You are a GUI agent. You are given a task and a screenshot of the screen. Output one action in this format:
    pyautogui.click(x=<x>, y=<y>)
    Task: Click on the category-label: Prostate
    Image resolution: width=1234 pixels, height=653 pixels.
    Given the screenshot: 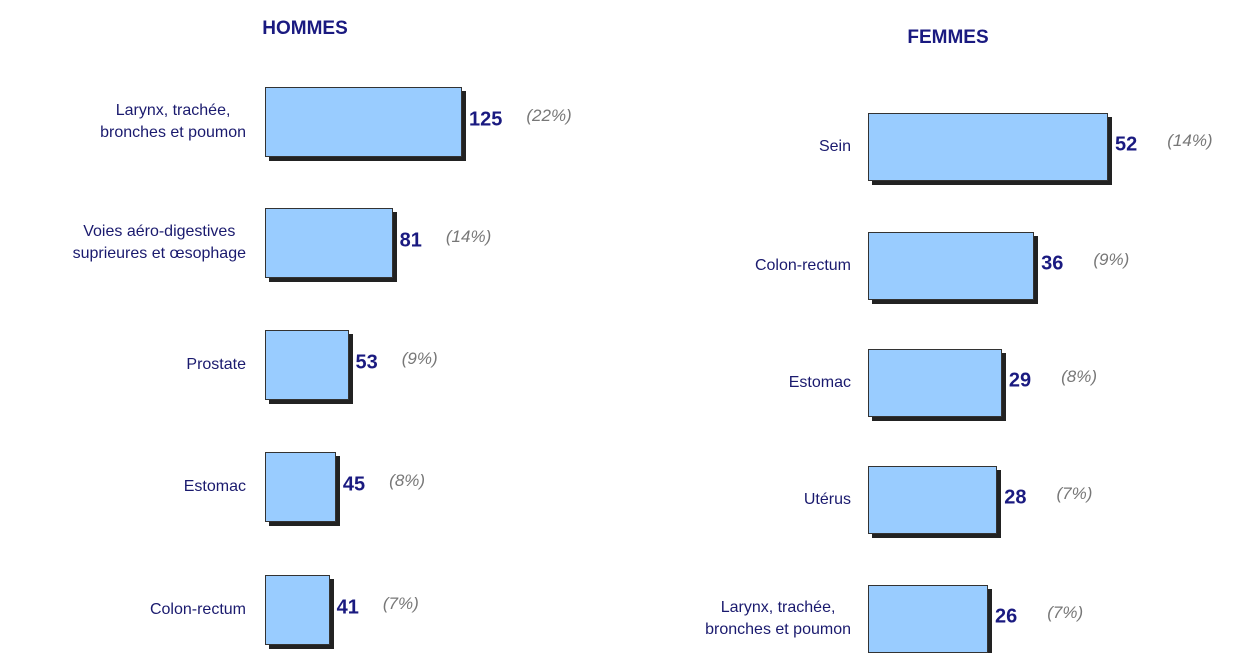 What is the action you would take?
    pyautogui.click(x=216, y=364)
    